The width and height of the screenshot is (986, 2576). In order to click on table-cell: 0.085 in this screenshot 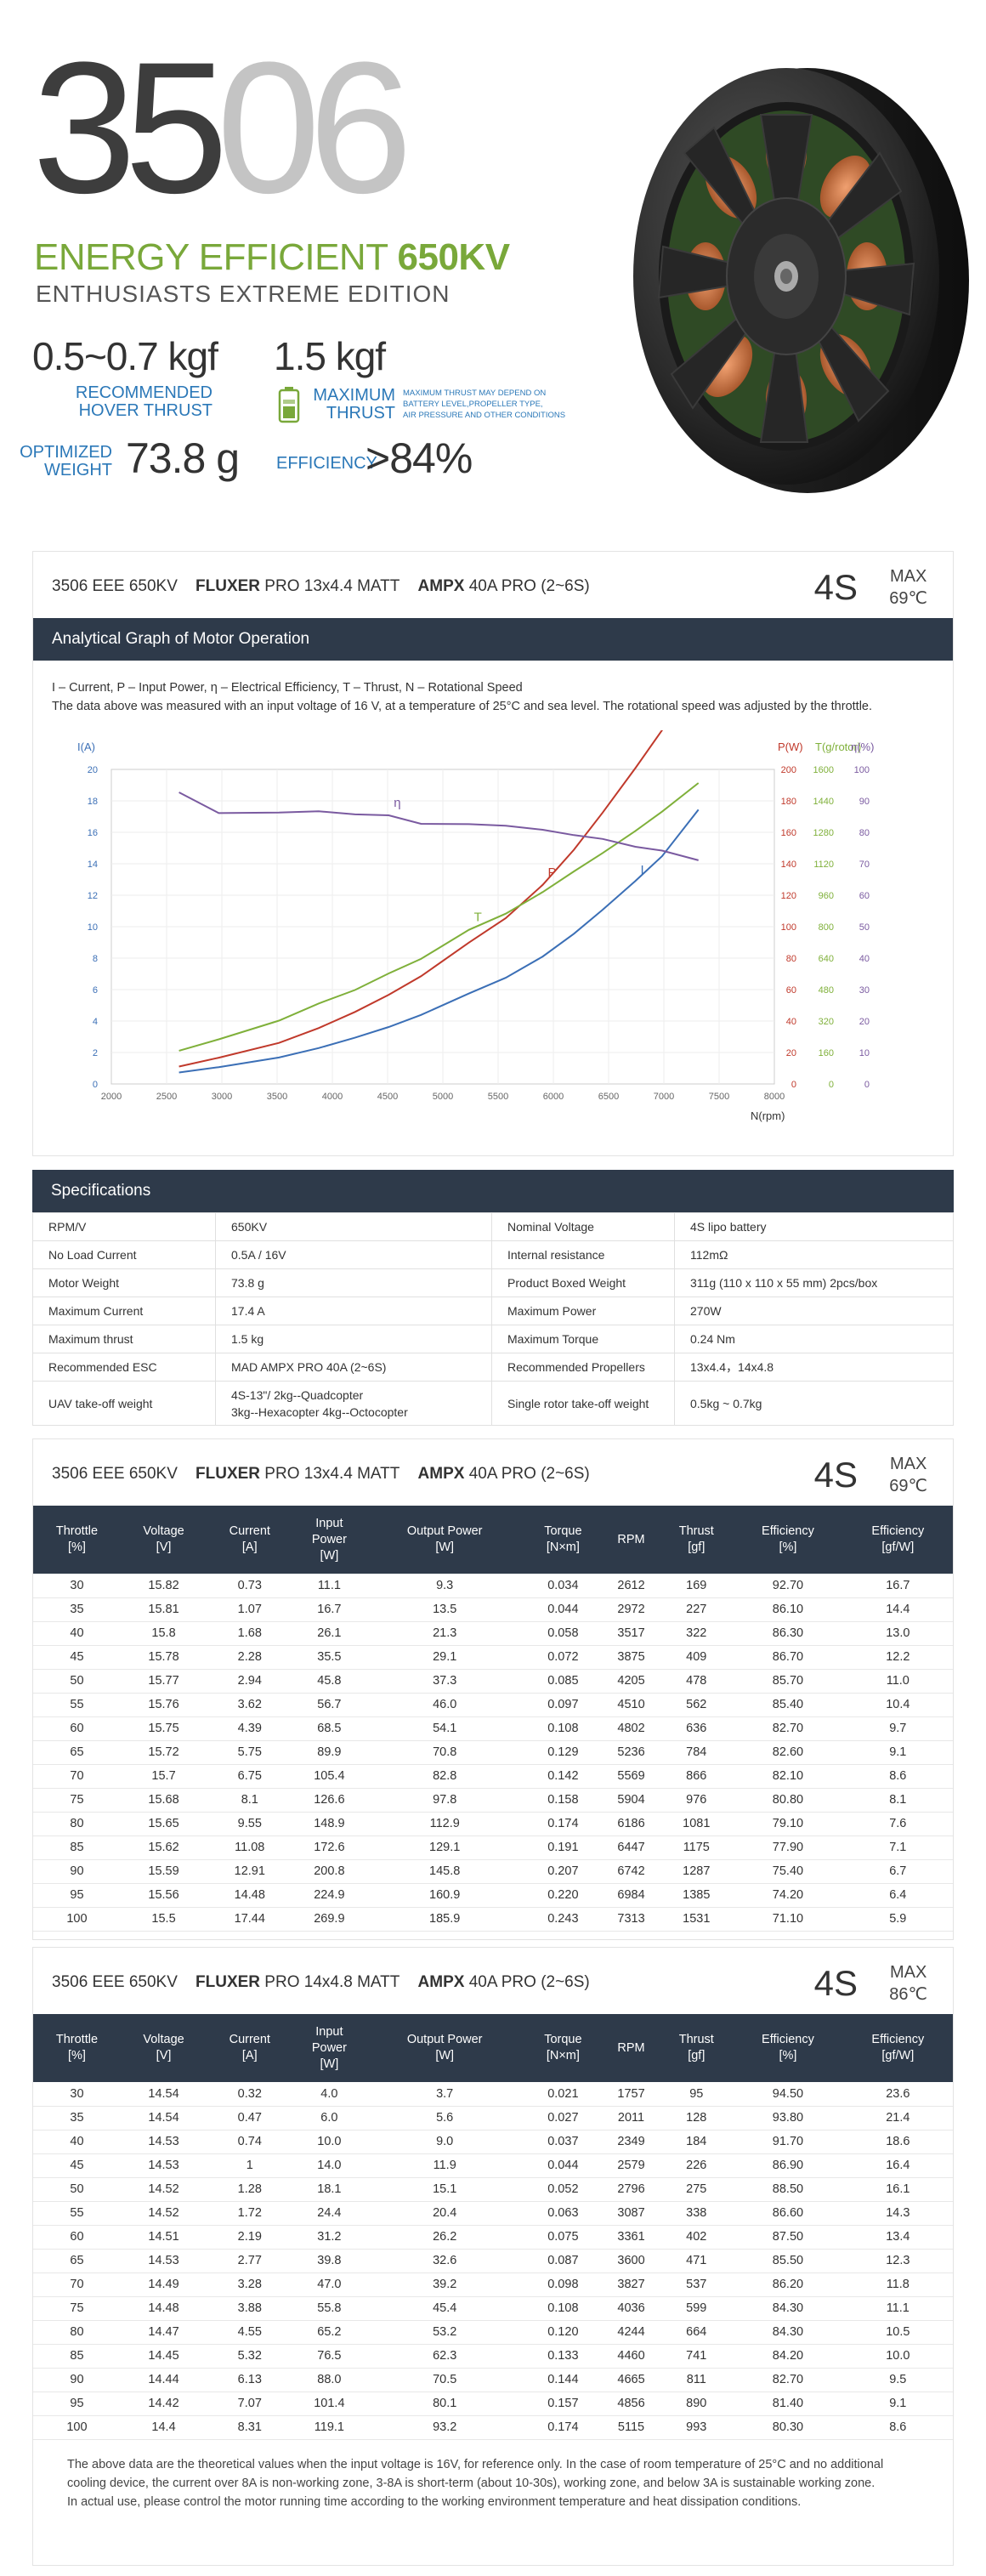, I will do `click(563, 1682)`.